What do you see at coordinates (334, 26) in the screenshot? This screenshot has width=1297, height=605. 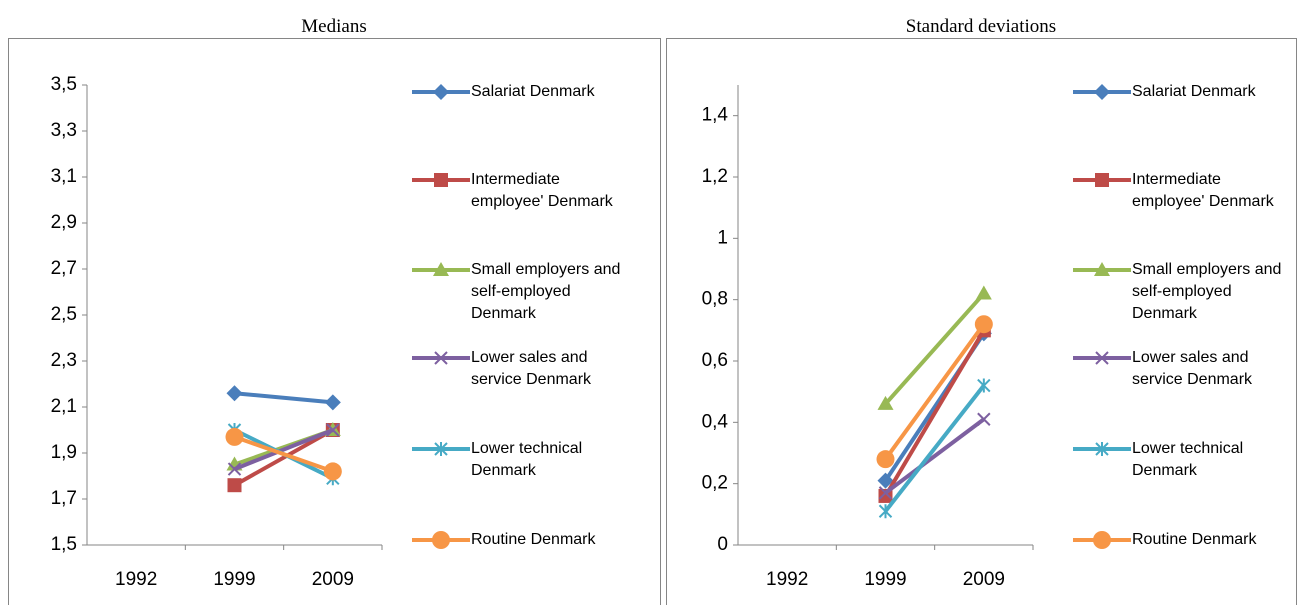 I see `chart-title: Medians` at bounding box center [334, 26].